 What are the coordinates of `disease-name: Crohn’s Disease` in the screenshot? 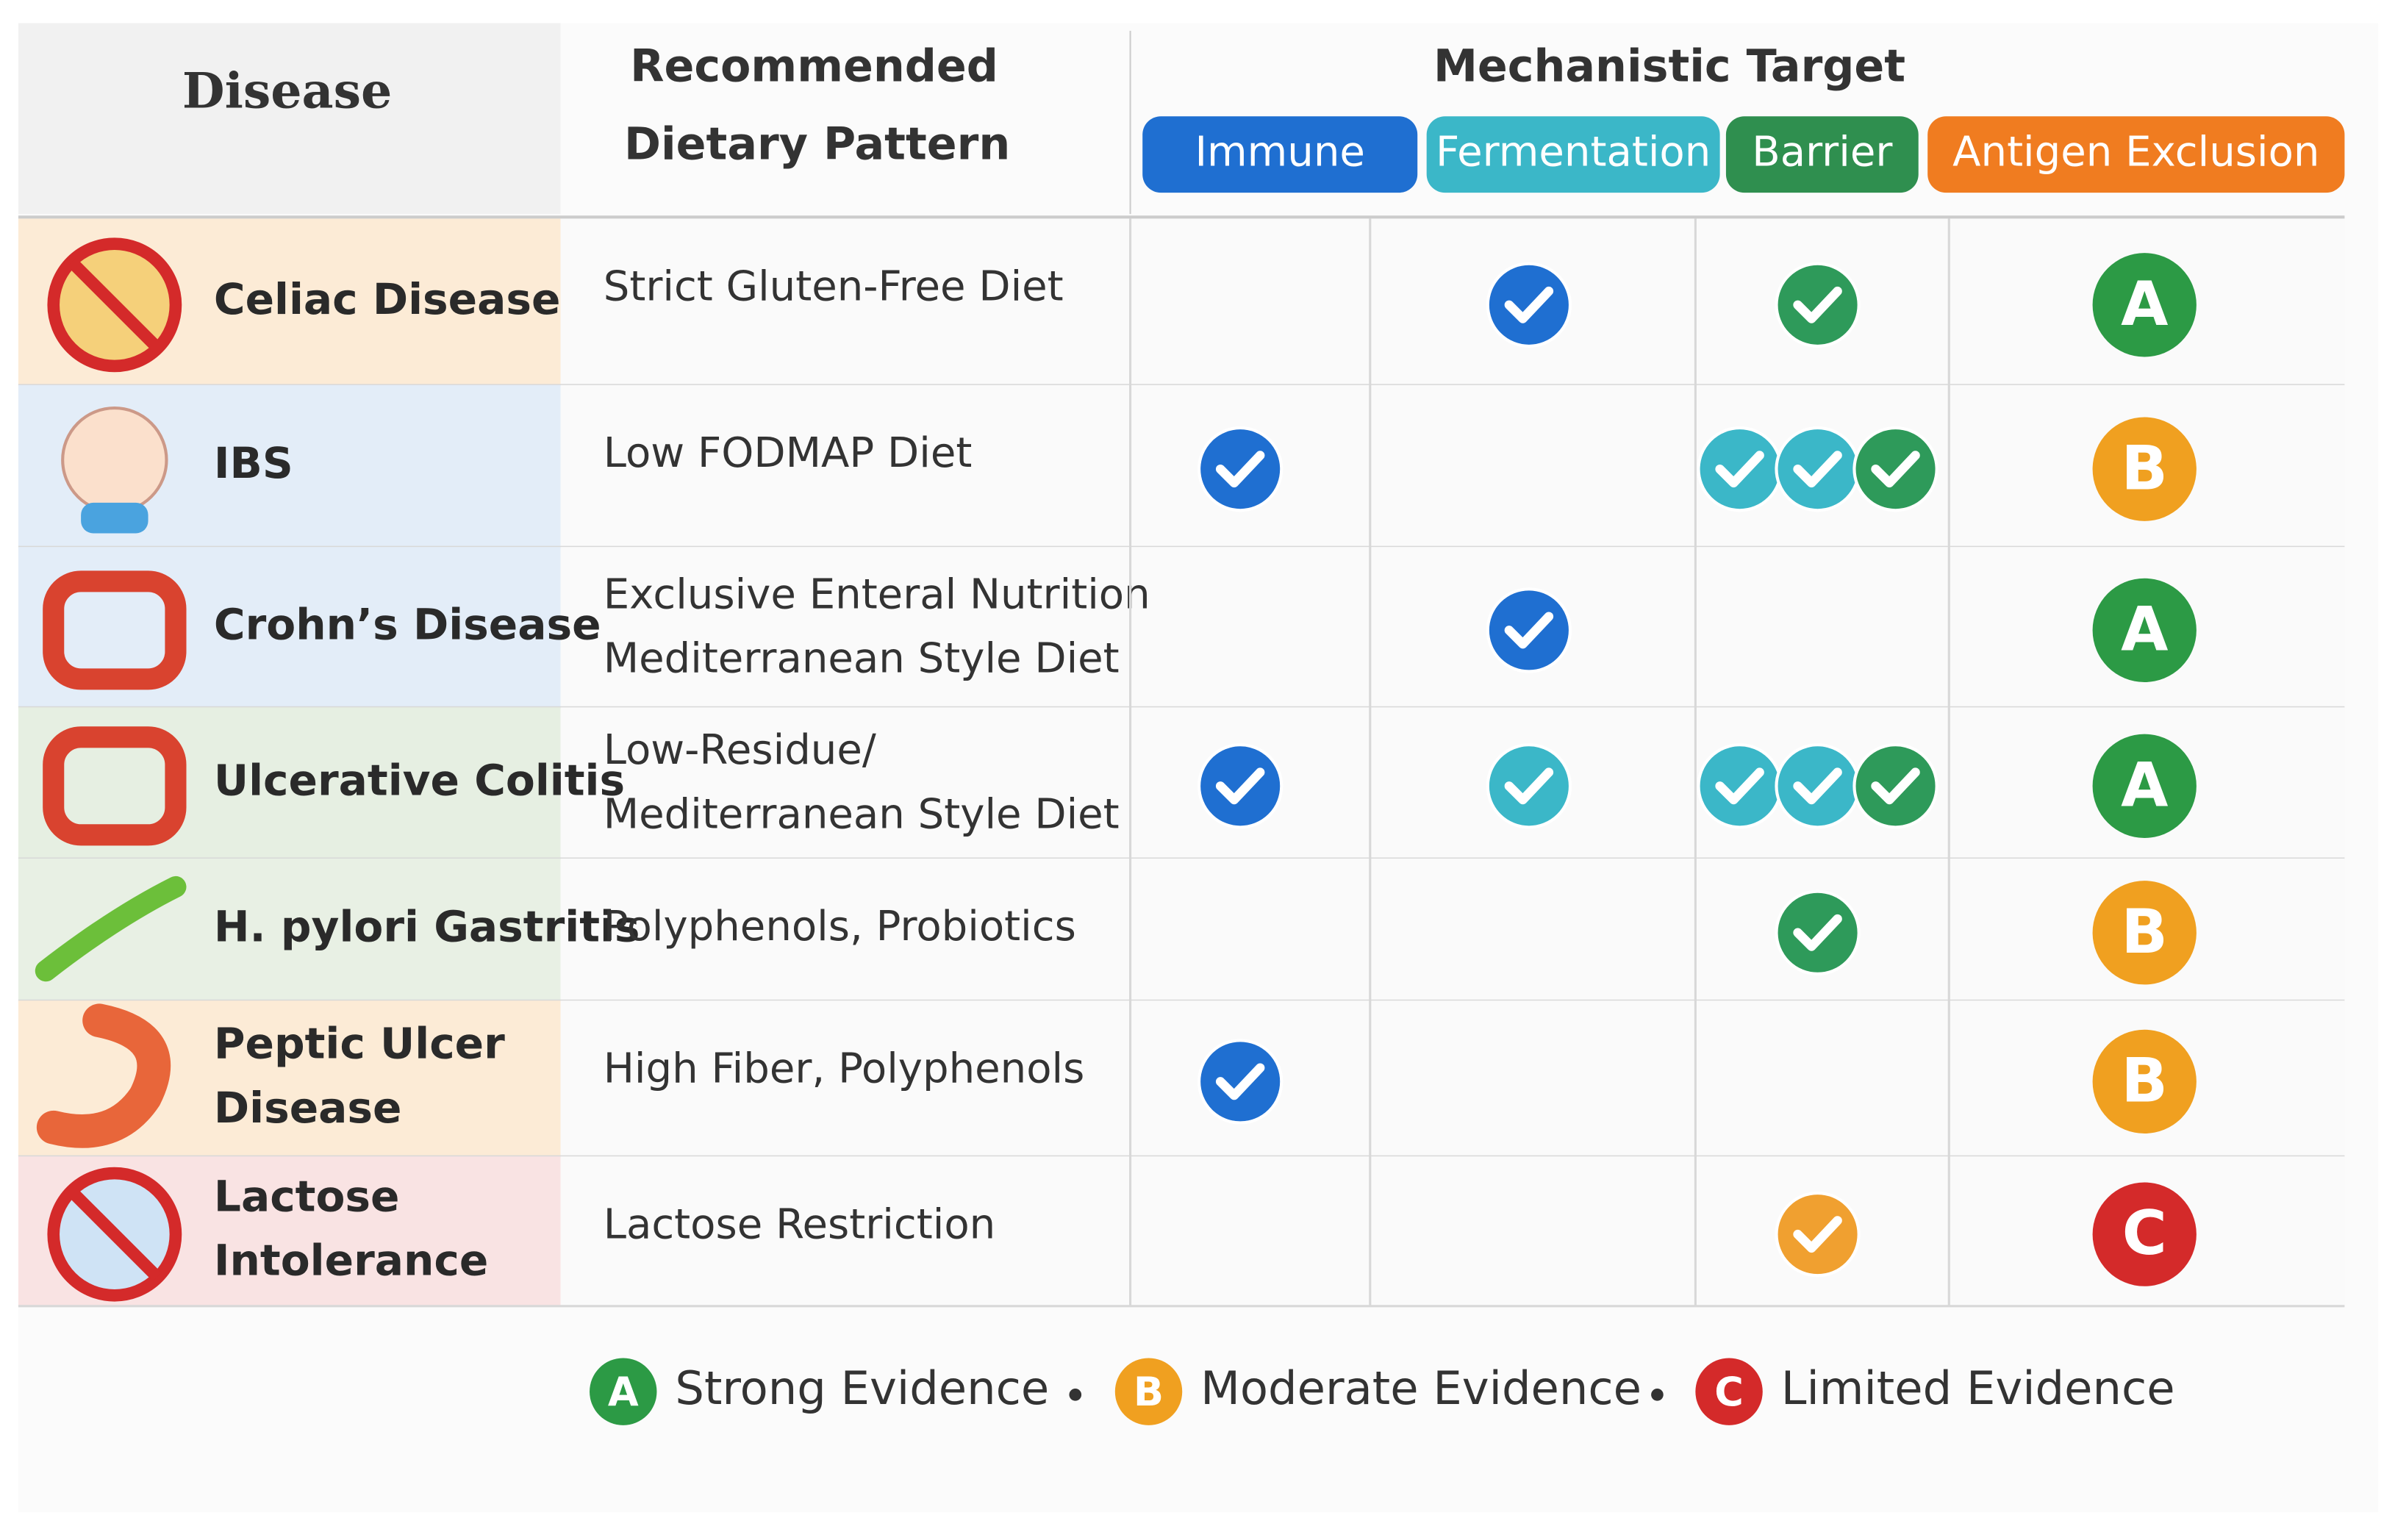 It's located at (407, 624).